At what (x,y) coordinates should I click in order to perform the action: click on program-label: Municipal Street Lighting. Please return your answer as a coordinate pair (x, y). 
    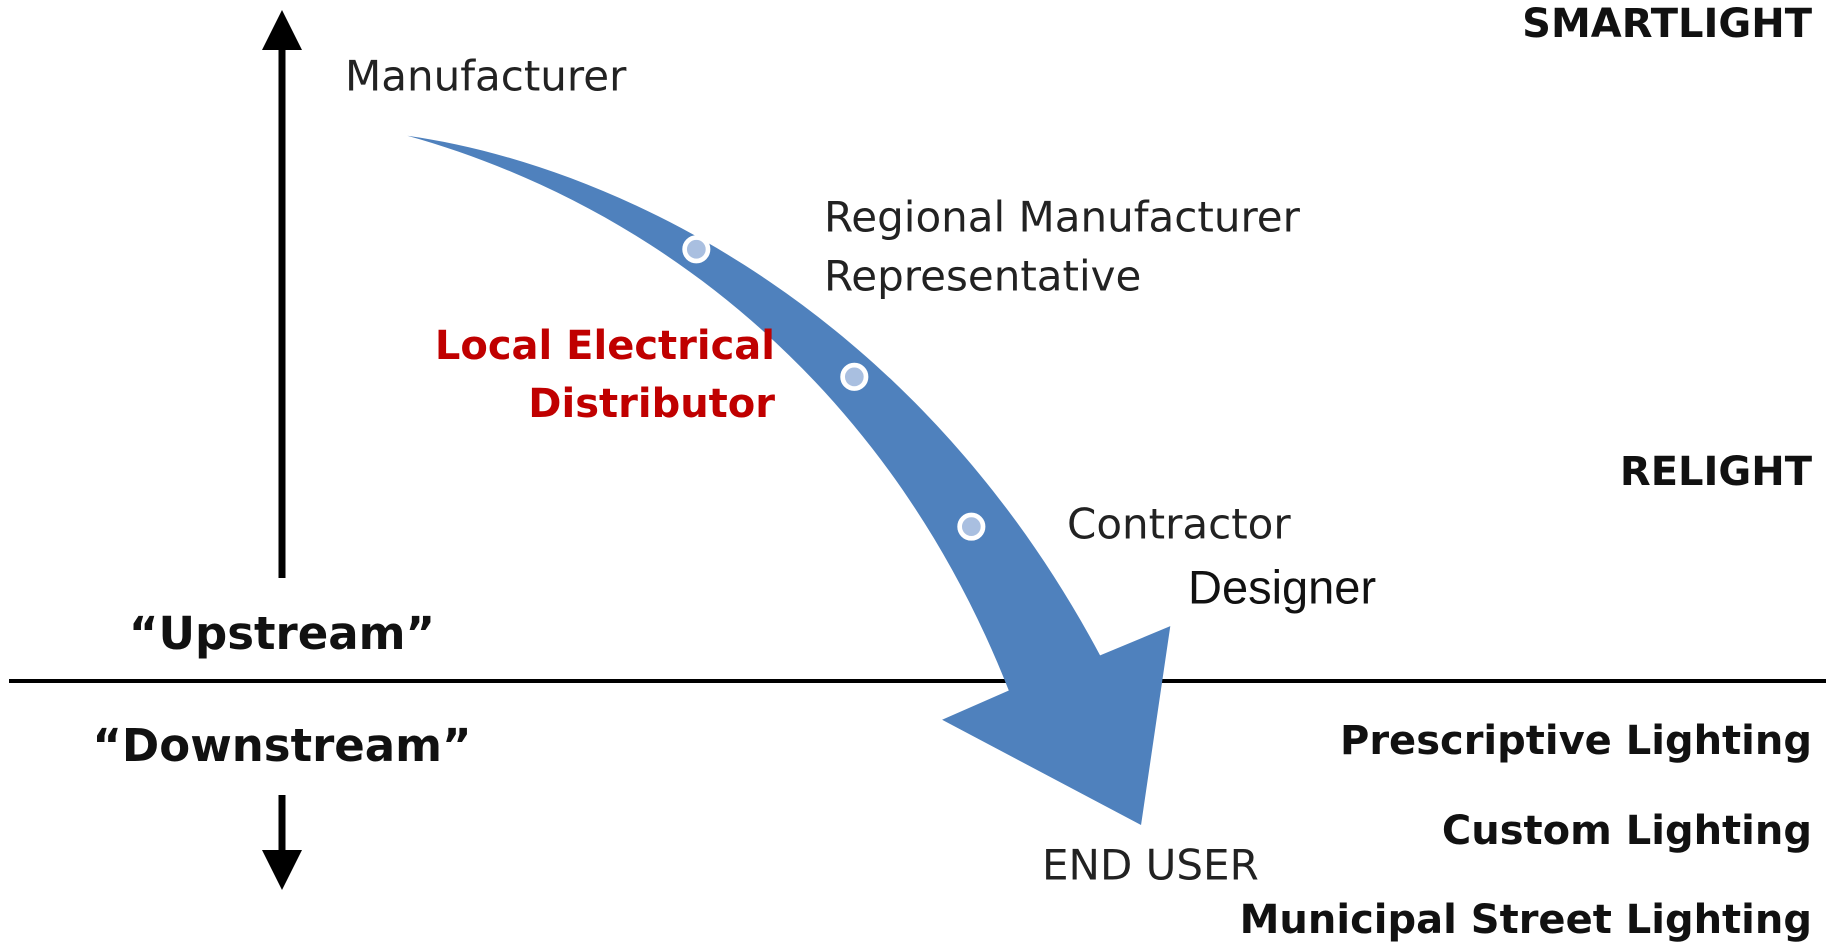
    Looking at the image, I should click on (1526, 920).